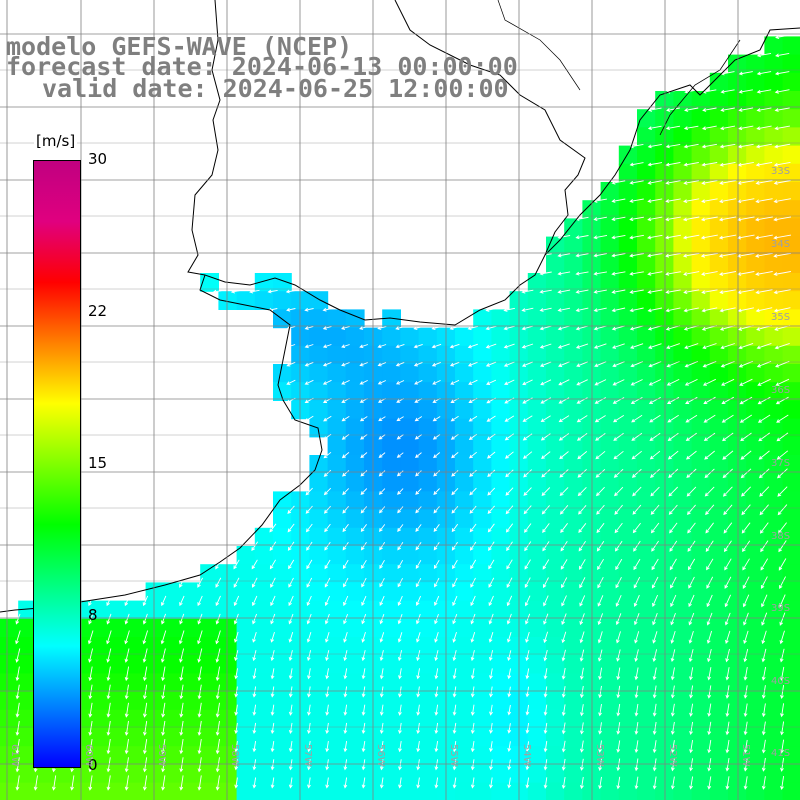 The height and width of the screenshot is (800, 800). Describe the element at coordinates (781, 536) in the screenshot. I see `lat-label-38s: 38S` at that location.